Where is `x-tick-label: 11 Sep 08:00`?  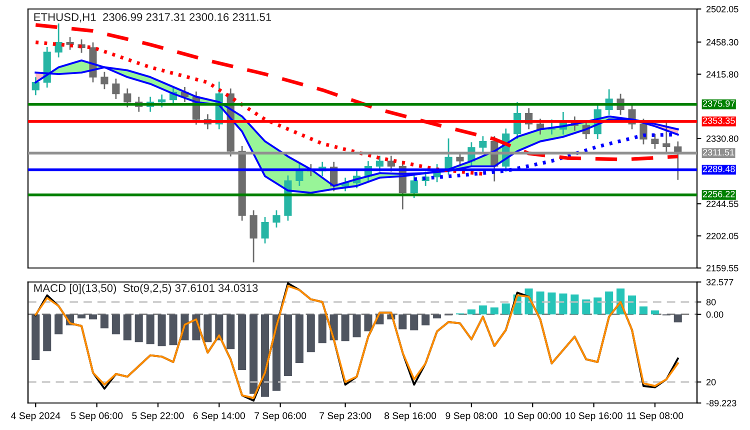 x-tick-label: 11 Sep 08:00 is located at coordinates (655, 417).